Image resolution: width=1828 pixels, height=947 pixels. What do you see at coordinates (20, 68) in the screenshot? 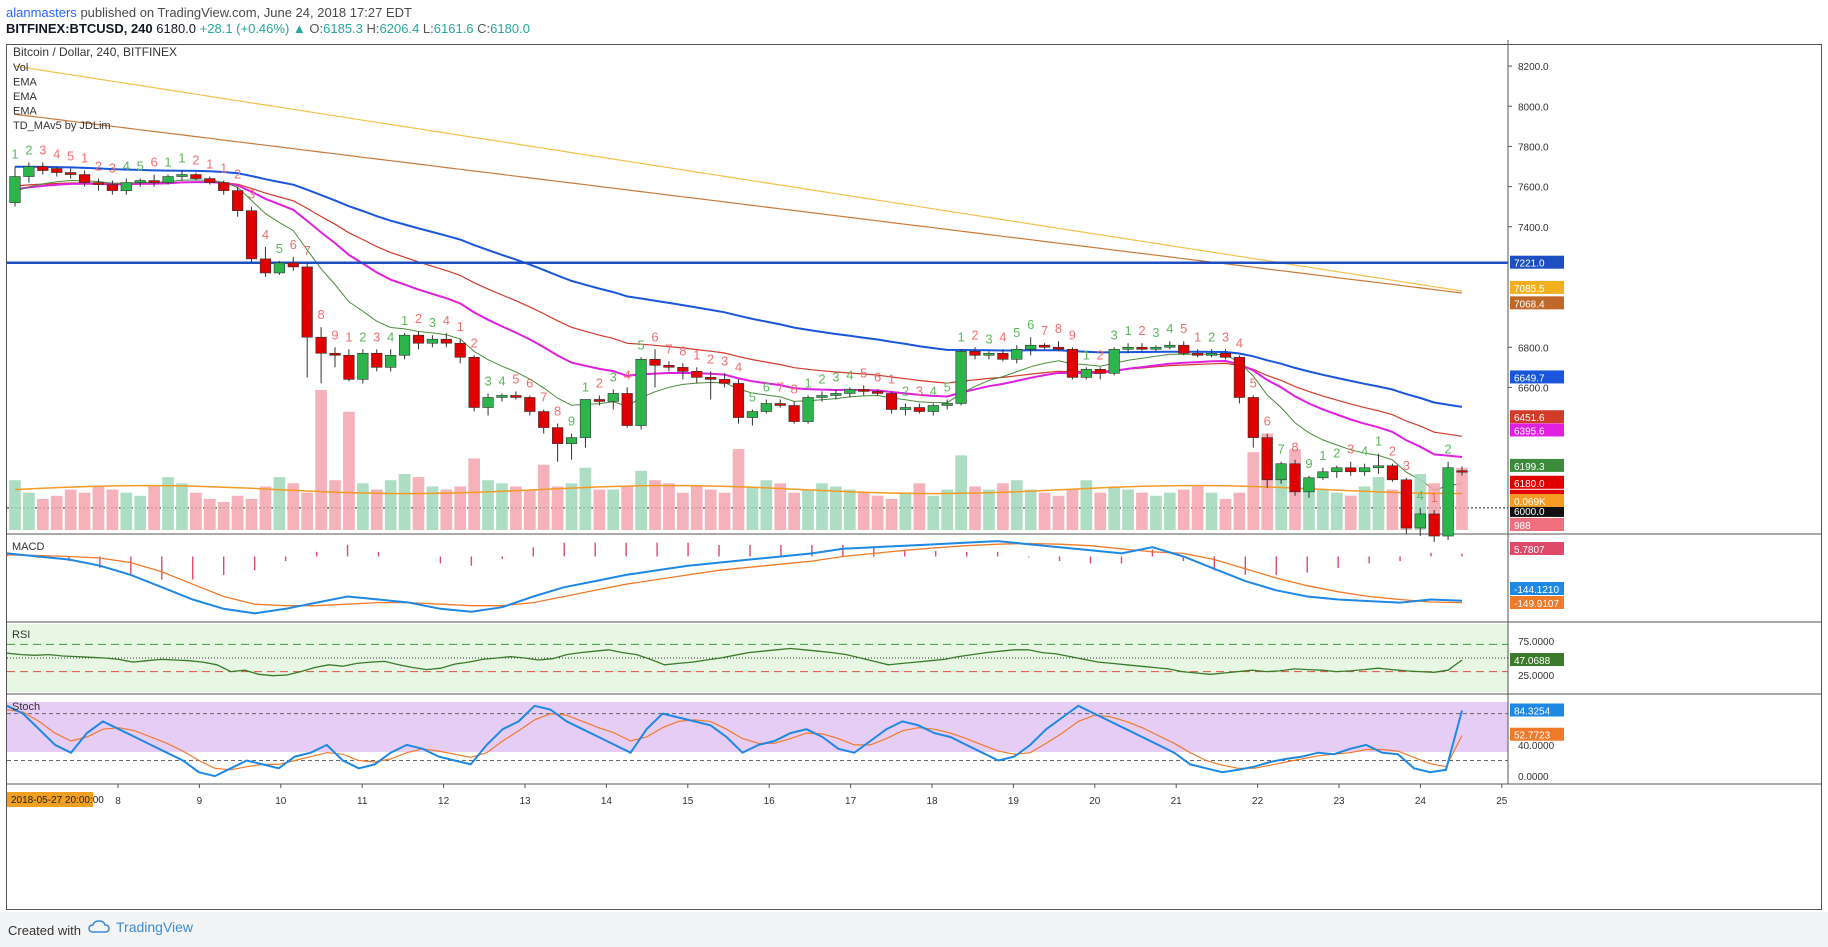
I see `legend-item: Vol` at bounding box center [20, 68].